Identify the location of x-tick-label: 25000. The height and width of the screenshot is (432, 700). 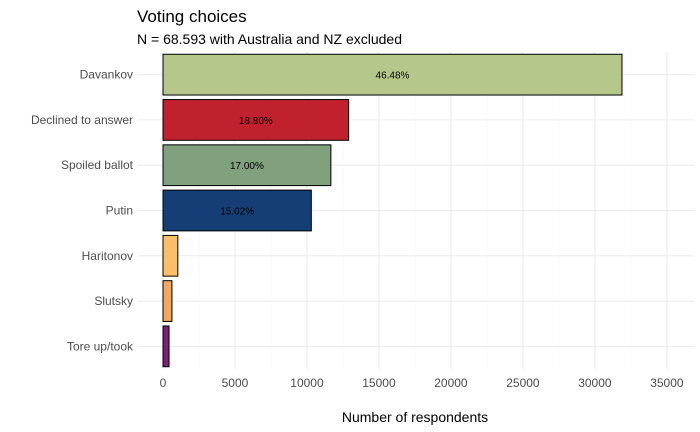
(523, 383).